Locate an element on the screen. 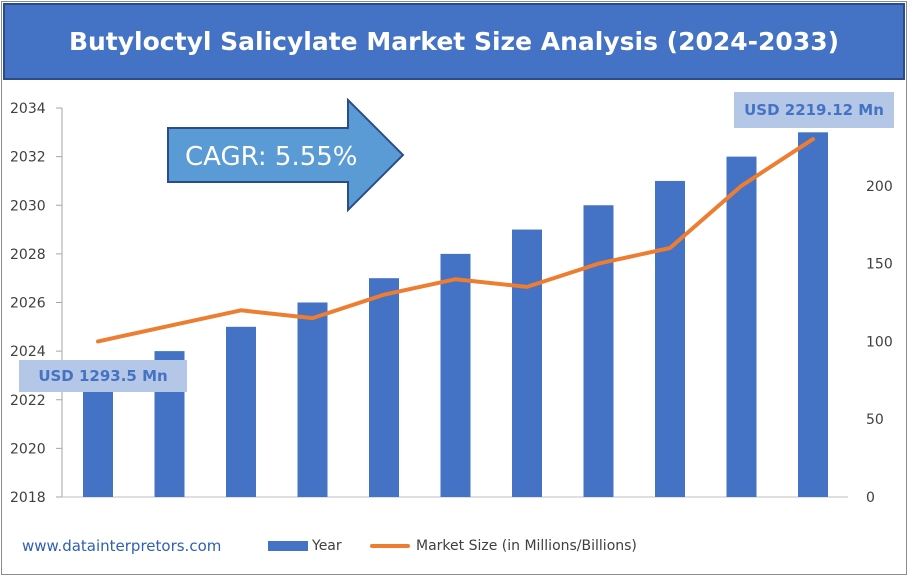  cagr-label: CAGR: 5.55% is located at coordinates (271, 157).